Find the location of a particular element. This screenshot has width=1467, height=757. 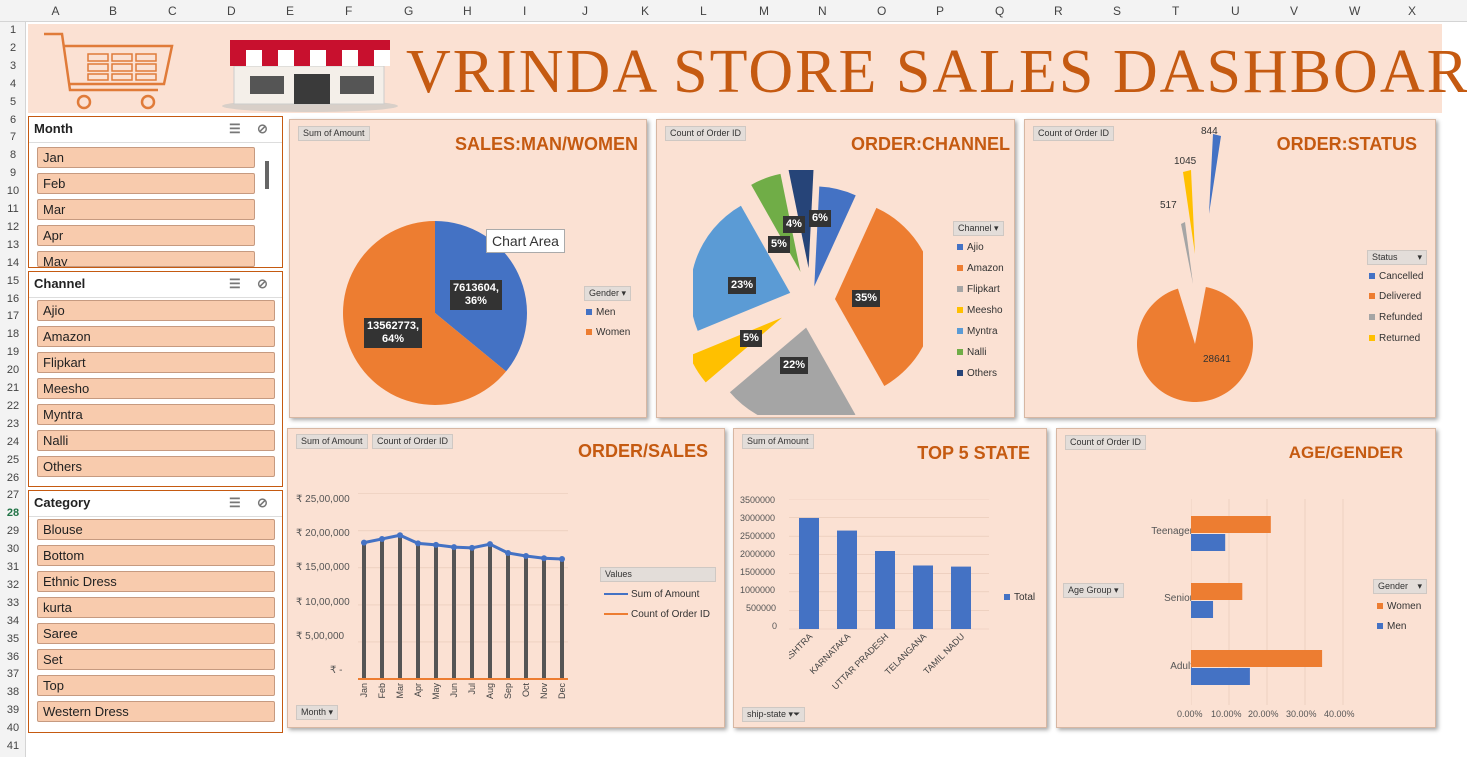

row-header-32: 32 is located at coordinates (13, 584).